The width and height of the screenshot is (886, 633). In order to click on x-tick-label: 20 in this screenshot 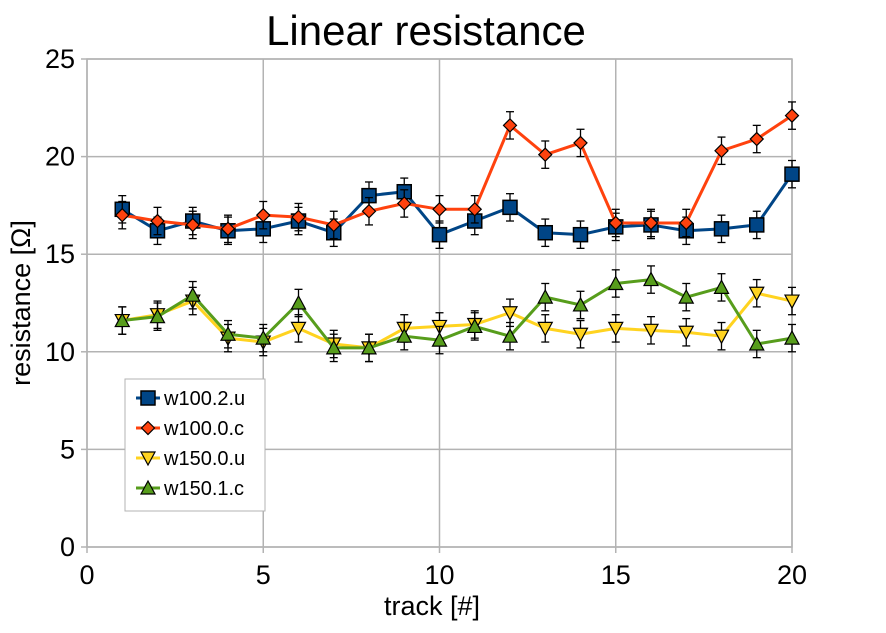, I will do `click(792, 575)`.